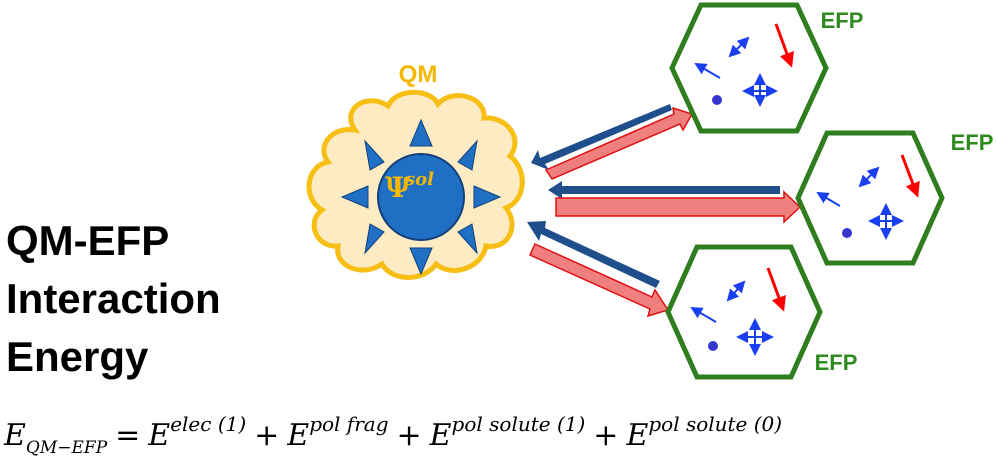  Describe the element at coordinates (88, 240) in the screenshot. I see `title-line-1: QM-EFP` at that location.